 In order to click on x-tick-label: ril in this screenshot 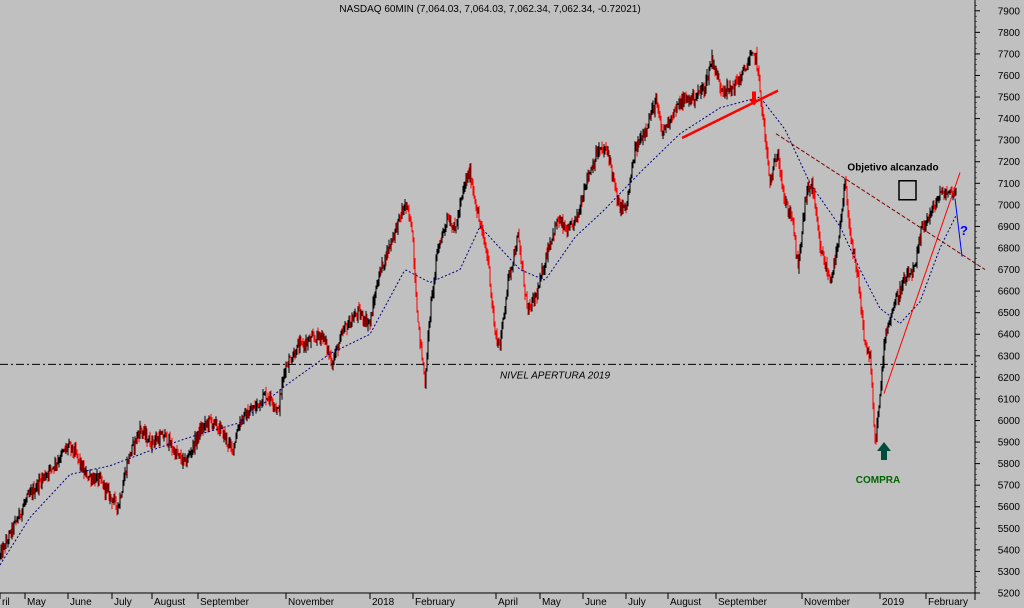, I will do `click(6, 602)`.